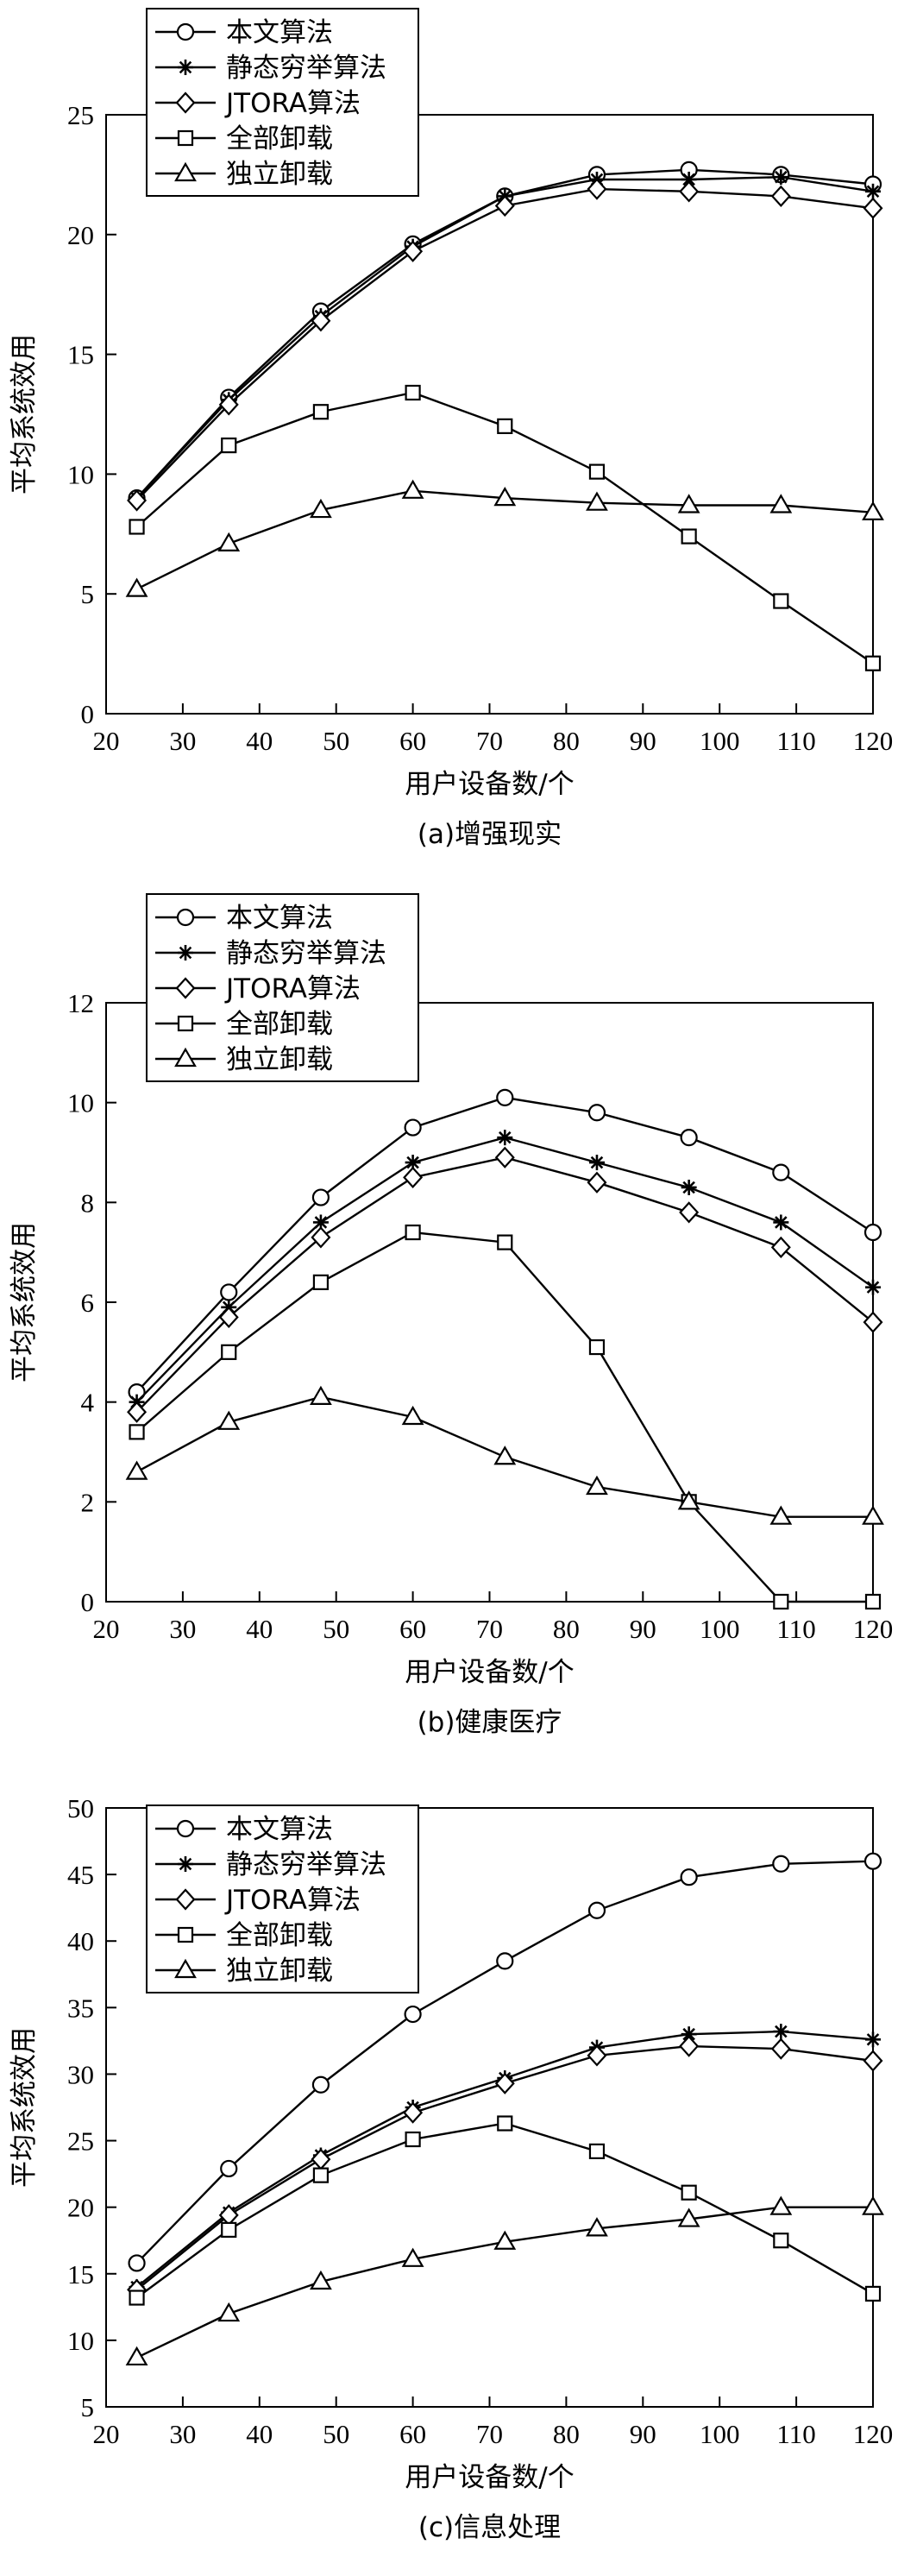 This screenshot has height=2576, width=898. What do you see at coordinates (185, 1935) in the screenshot?
I see `legend-marker-square` at bounding box center [185, 1935].